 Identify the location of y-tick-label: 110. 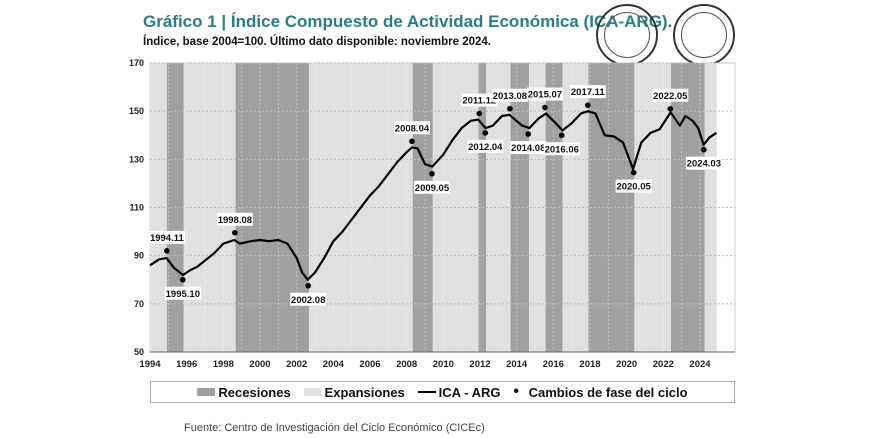
(136, 208).